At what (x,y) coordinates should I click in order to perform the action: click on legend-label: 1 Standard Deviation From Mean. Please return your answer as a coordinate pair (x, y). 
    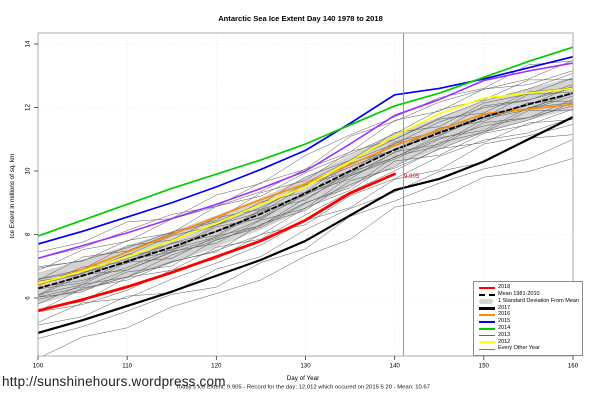
    Looking at the image, I should click on (539, 300).